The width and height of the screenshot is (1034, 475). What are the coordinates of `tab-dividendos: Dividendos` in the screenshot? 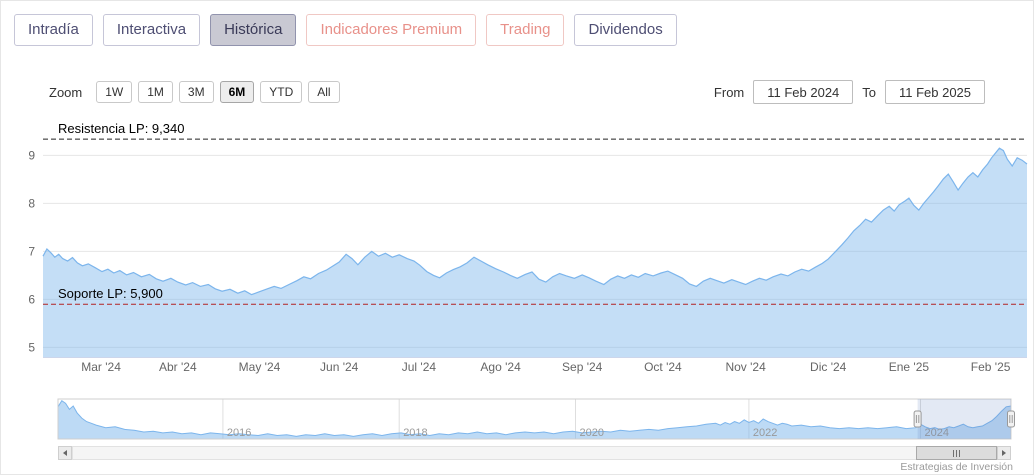 It's located at (625, 30).